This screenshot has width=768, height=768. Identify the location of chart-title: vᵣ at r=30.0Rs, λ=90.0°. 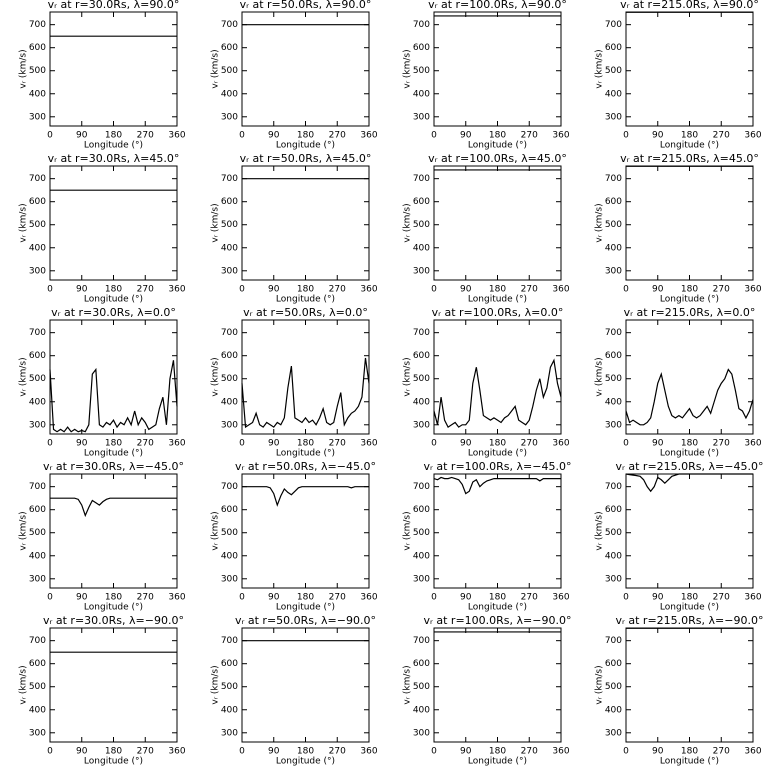
(114, 5).